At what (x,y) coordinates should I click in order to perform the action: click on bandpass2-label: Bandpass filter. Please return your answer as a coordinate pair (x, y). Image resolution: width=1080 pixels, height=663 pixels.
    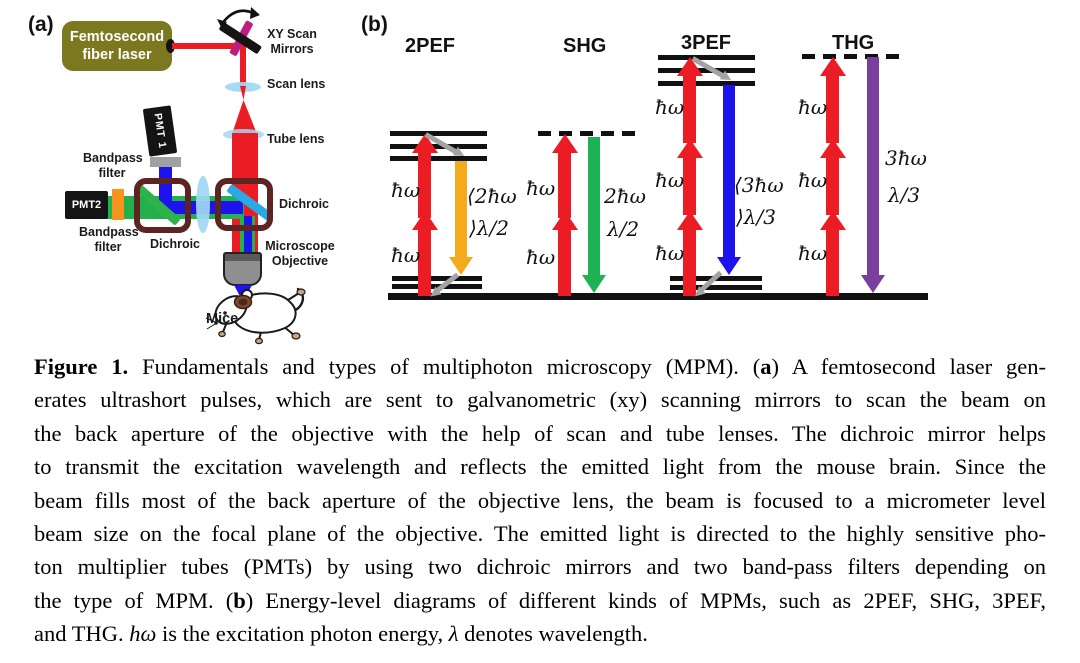
    Looking at the image, I should click on (109, 239).